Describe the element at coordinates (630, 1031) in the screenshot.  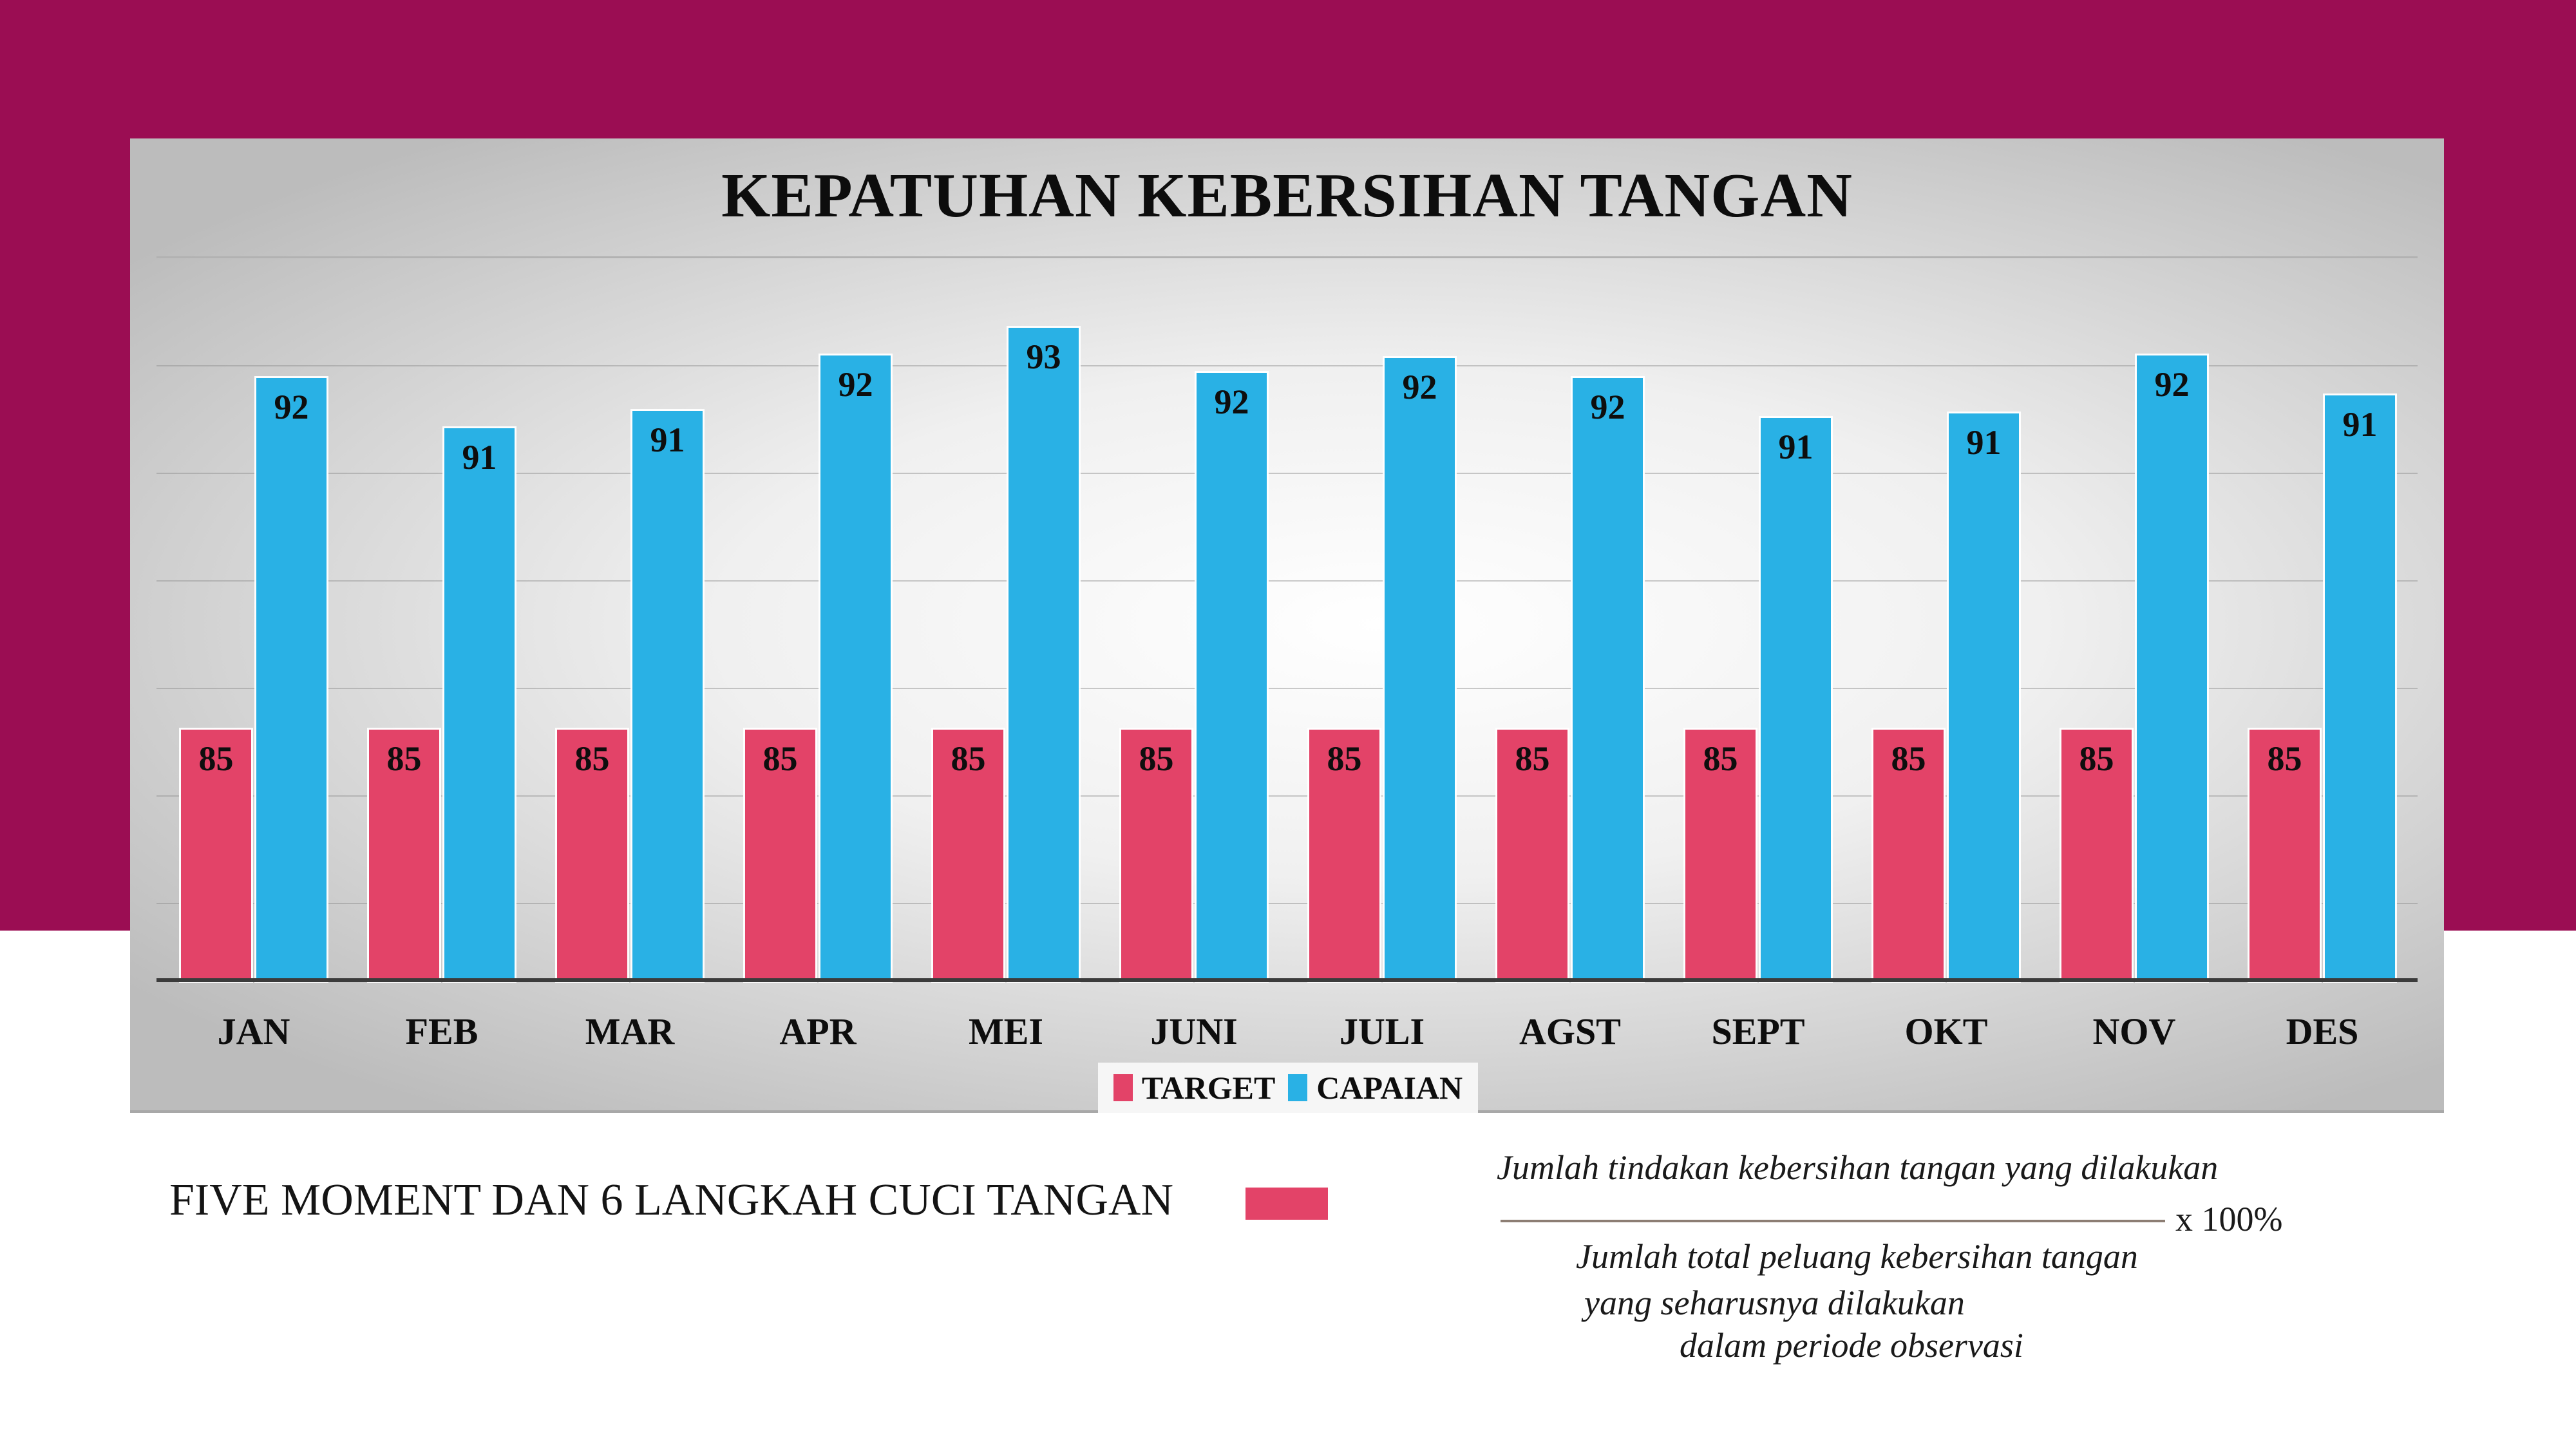
I see `month-label: MAR` at that location.